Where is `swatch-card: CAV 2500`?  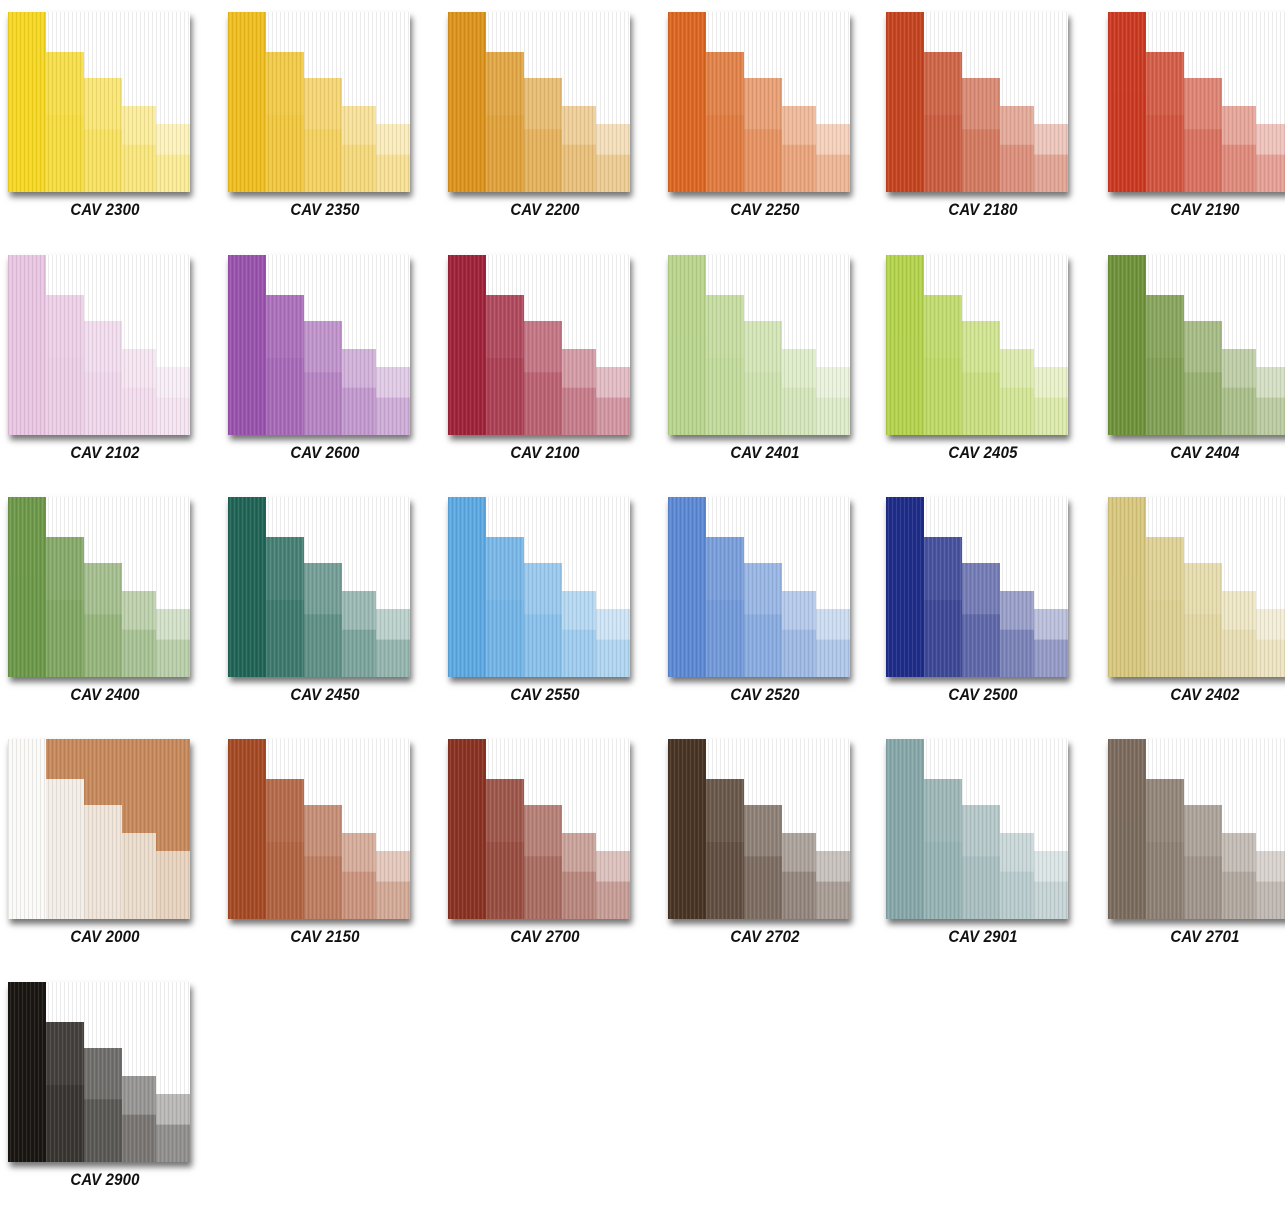
swatch-card: CAV 2500 is located at coordinates (983, 602).